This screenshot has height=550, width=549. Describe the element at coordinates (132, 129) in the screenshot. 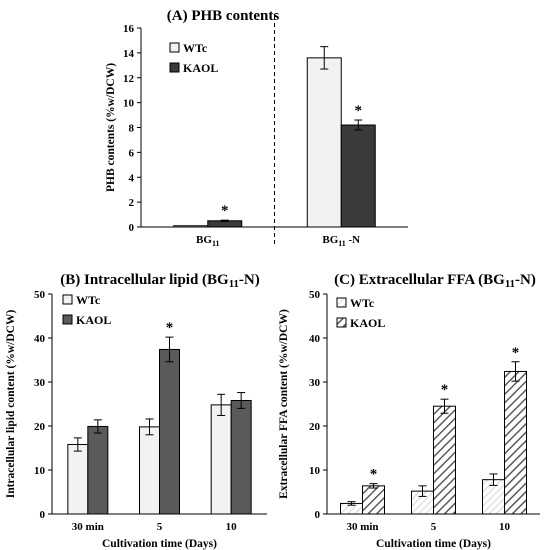

I see `y-tick-label: 8` at that location.